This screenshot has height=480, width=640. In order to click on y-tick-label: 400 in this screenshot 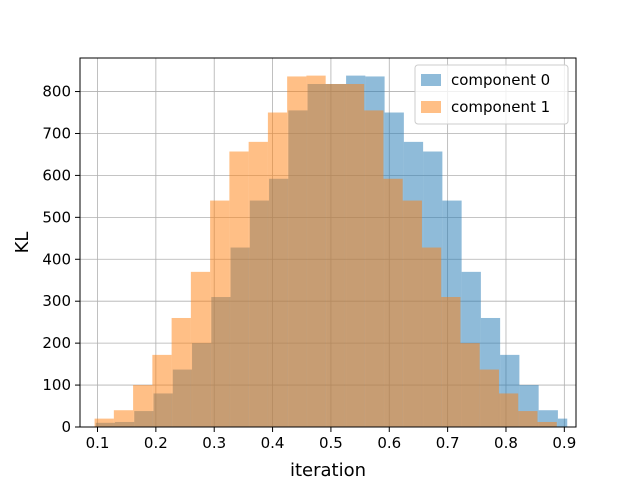, I will do `click(56, 259)`.